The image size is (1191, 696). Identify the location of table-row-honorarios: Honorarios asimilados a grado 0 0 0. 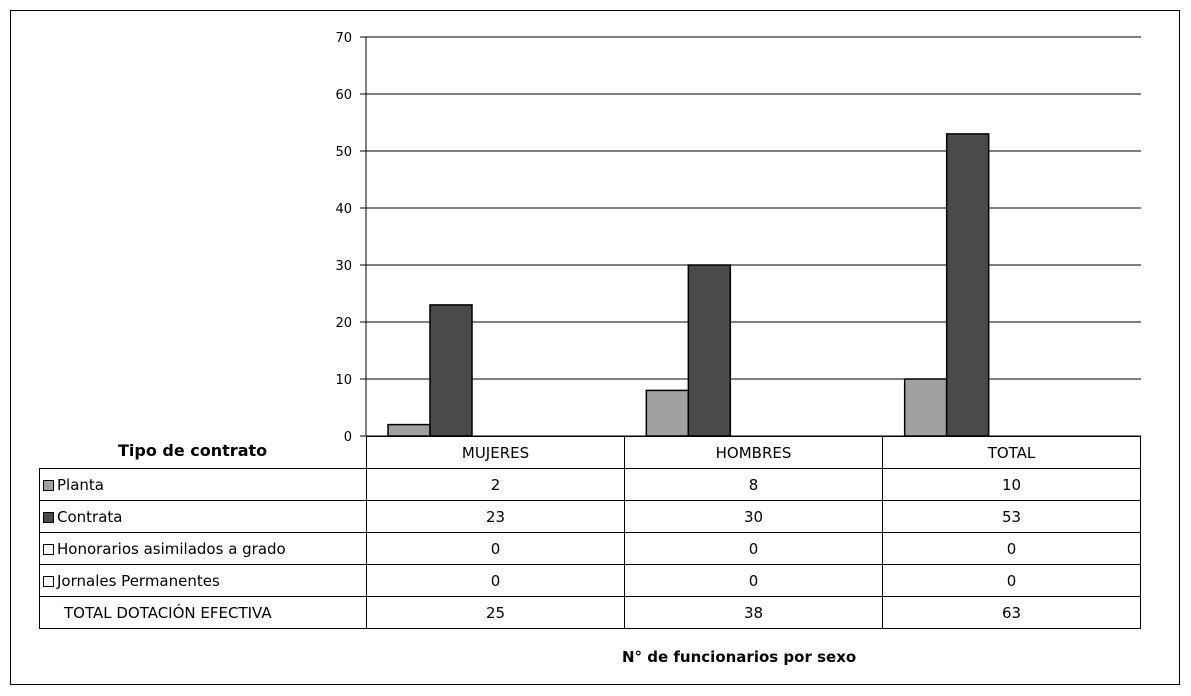
(590, 548).